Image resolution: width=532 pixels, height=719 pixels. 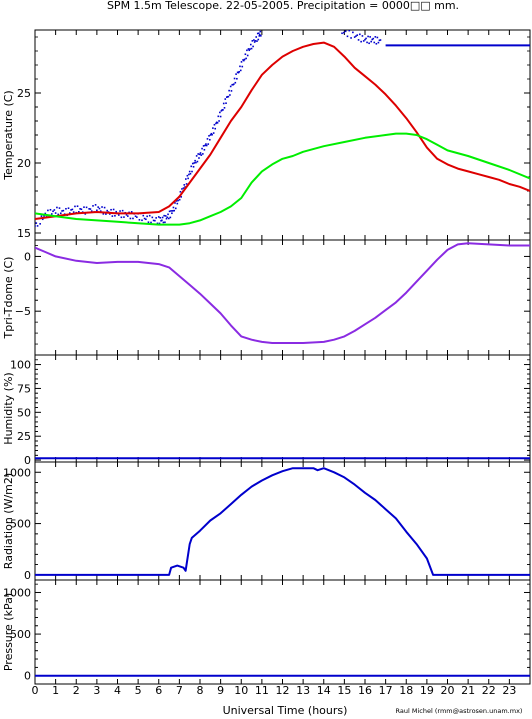 What do you see at coordinates (285, 710) in the screenshot?
I see `x-axis-label: Universal Time (hours)` at bounding box center [285, 710].